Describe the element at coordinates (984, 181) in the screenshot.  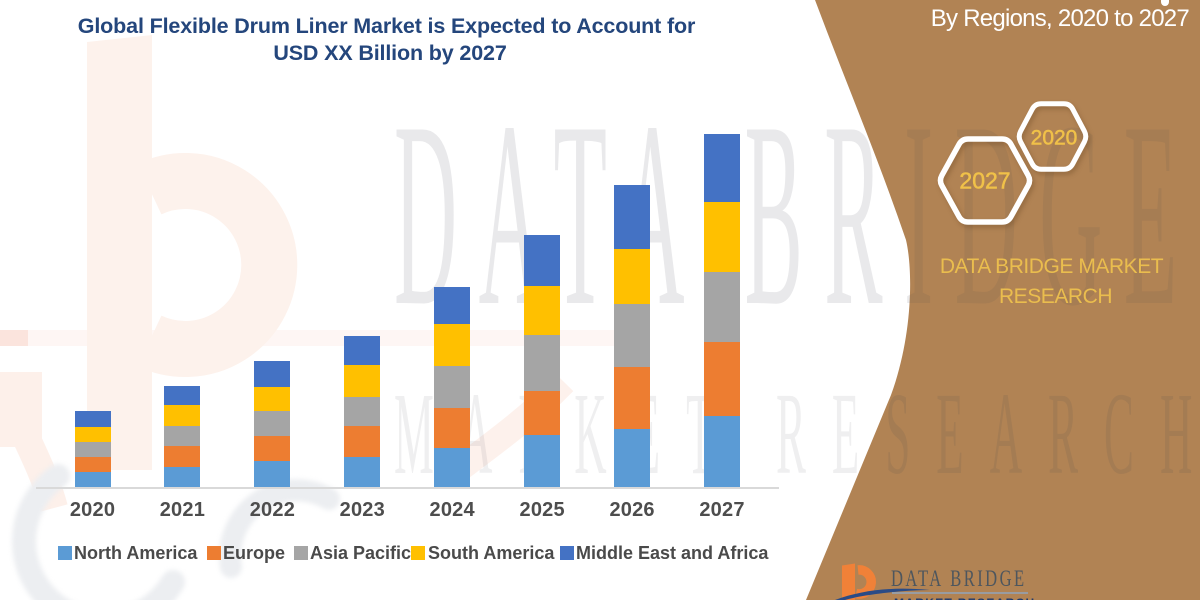
I see `svg-text: 2027` at that location.